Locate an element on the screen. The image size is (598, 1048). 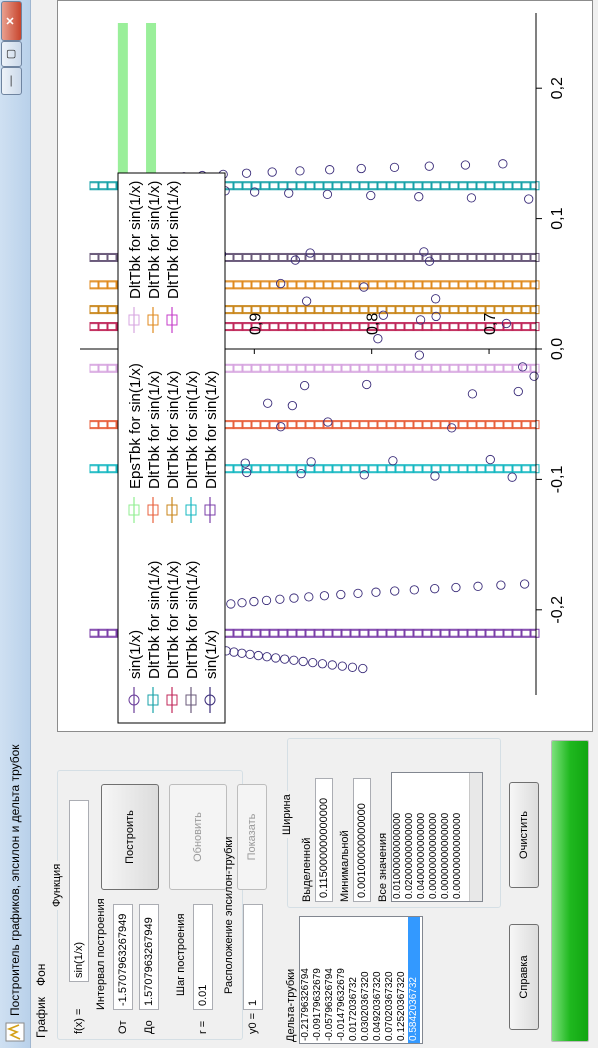
minimize-button: — is located at coordinates (11, 81).